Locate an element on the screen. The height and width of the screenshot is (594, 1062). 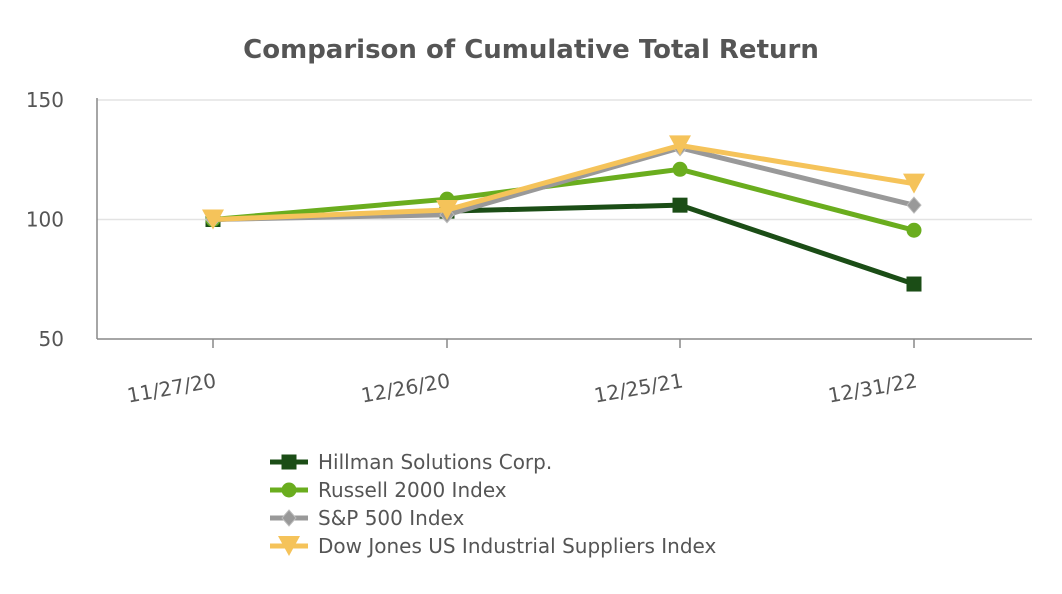
y-axis-ticks: 50 100 150 is located at coordinates (45, 219).